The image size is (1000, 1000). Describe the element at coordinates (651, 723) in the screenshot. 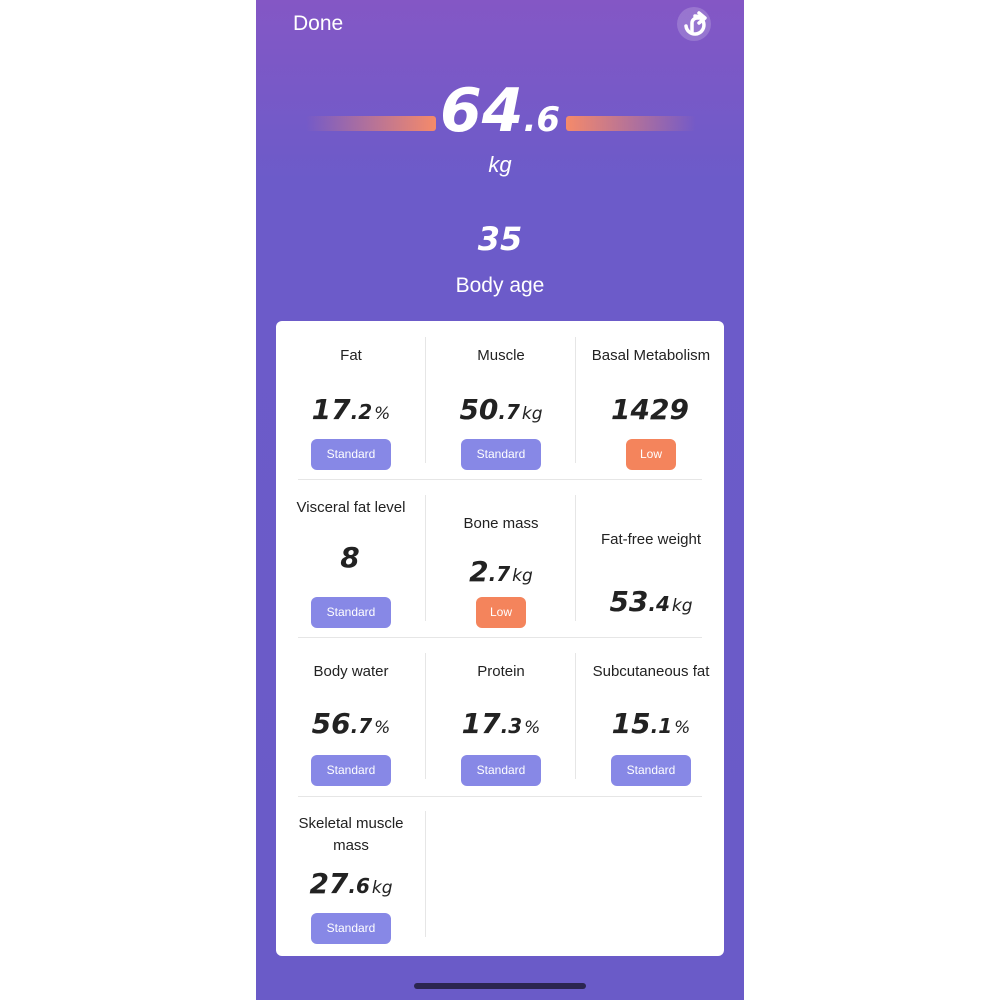

I see `metric-value: 15.1%` at that location.